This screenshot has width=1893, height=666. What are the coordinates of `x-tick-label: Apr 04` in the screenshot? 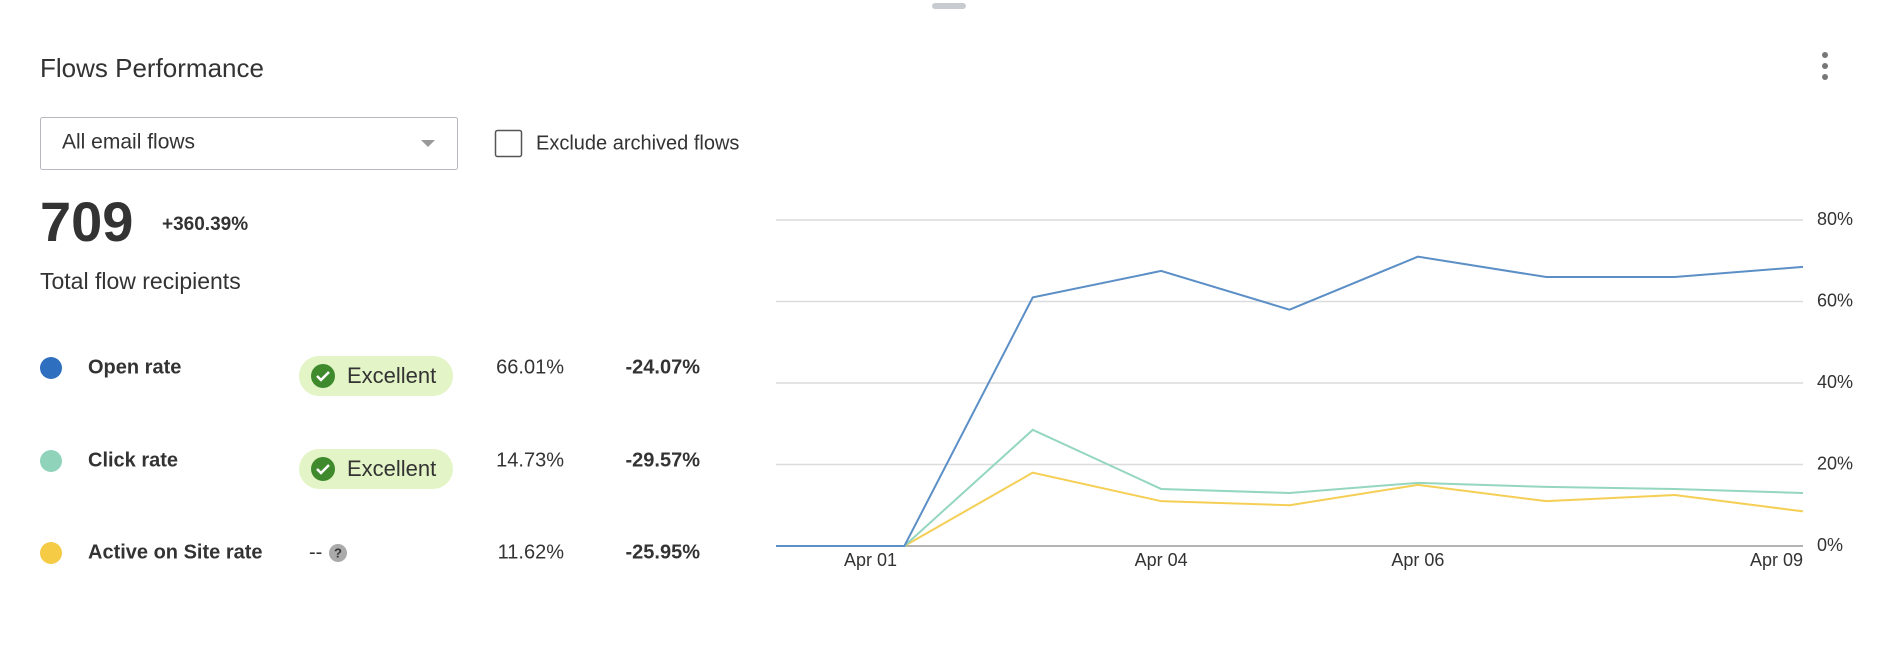 It's located at (1161, 560).